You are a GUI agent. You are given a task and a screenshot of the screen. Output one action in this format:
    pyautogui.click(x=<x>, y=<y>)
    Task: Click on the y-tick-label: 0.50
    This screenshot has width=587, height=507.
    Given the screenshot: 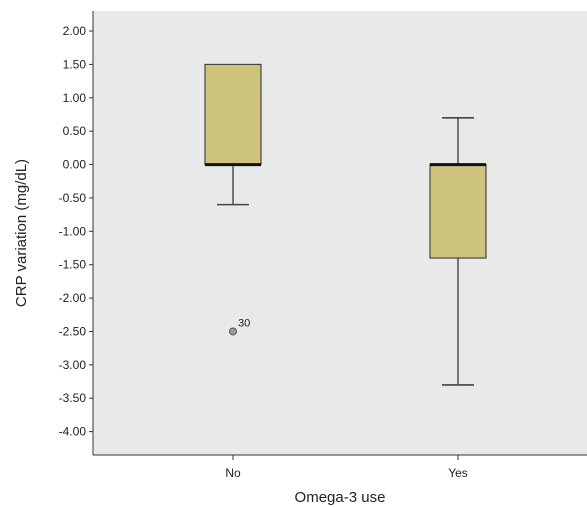 What is the action you would take?
    pyautogui.click(x=75, y=131)
    